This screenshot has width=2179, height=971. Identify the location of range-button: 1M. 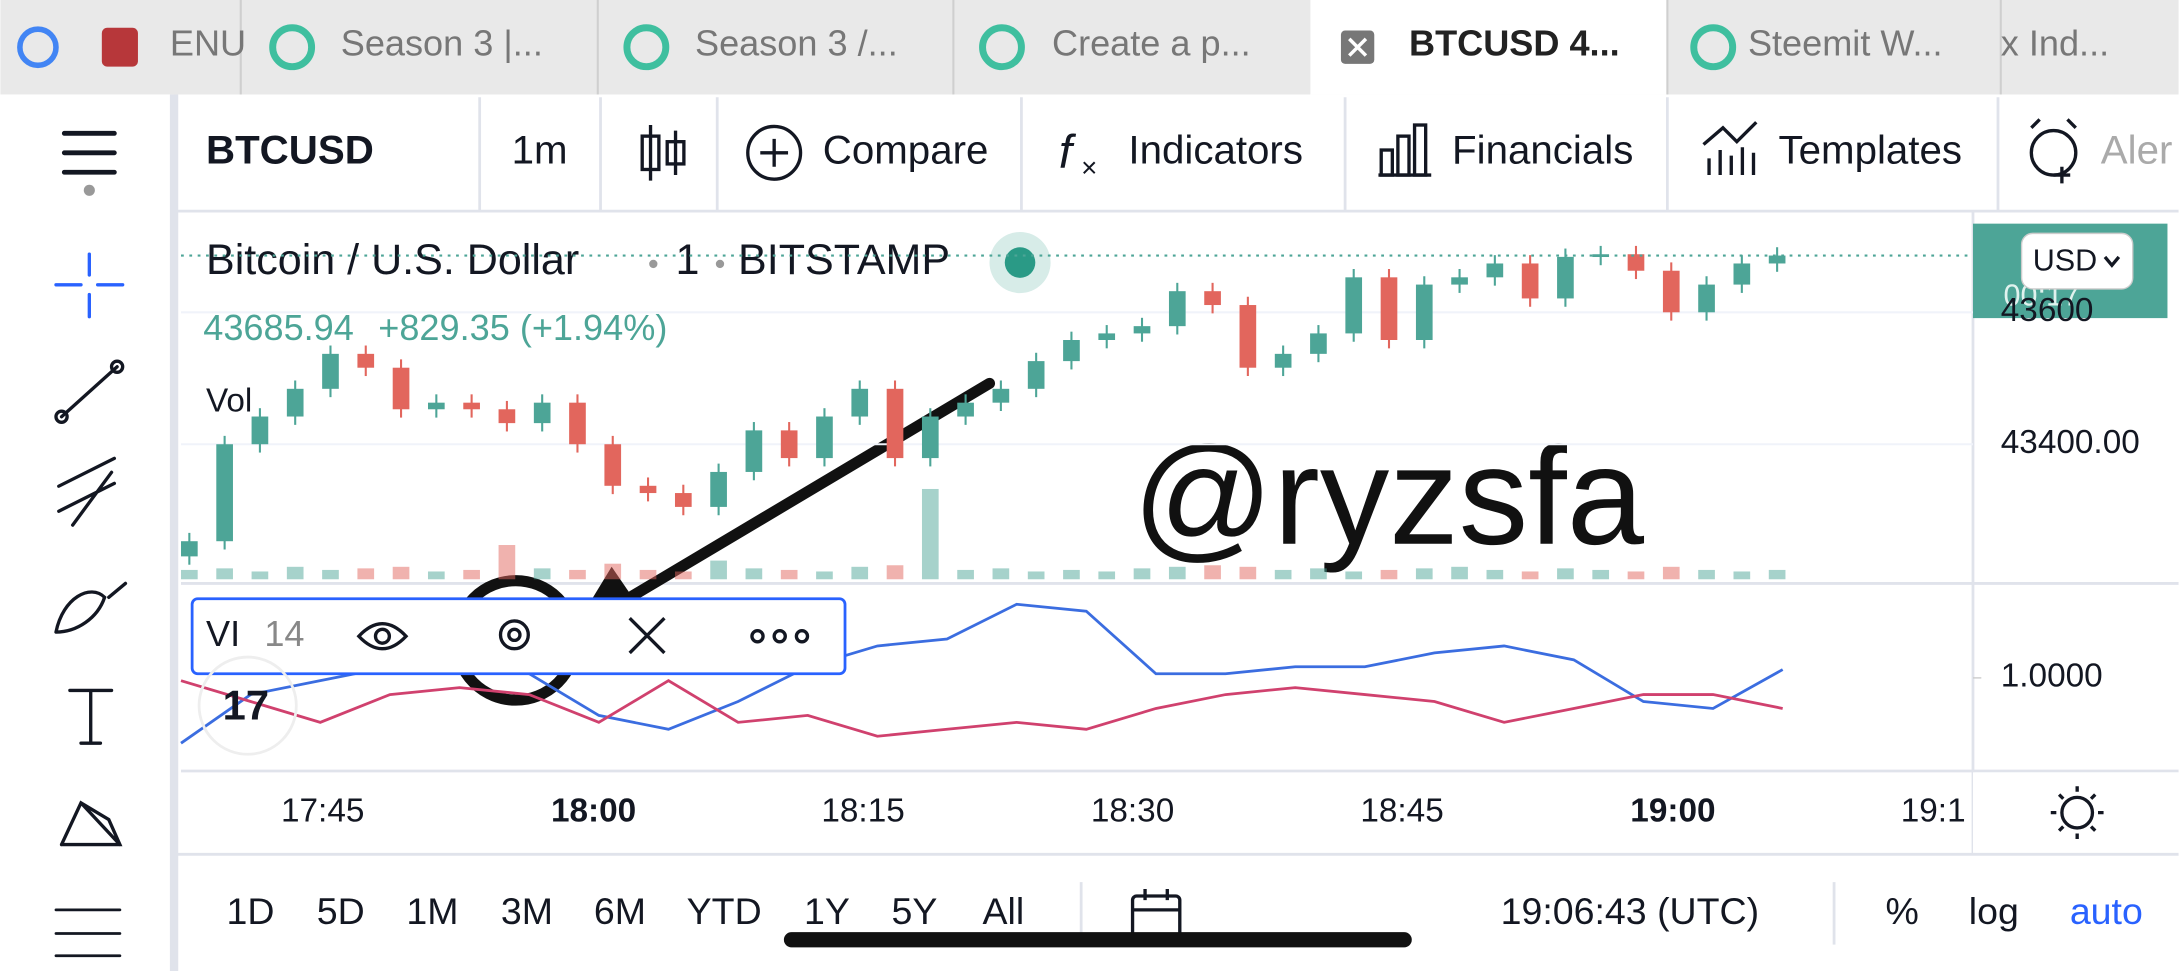
(432, 911).